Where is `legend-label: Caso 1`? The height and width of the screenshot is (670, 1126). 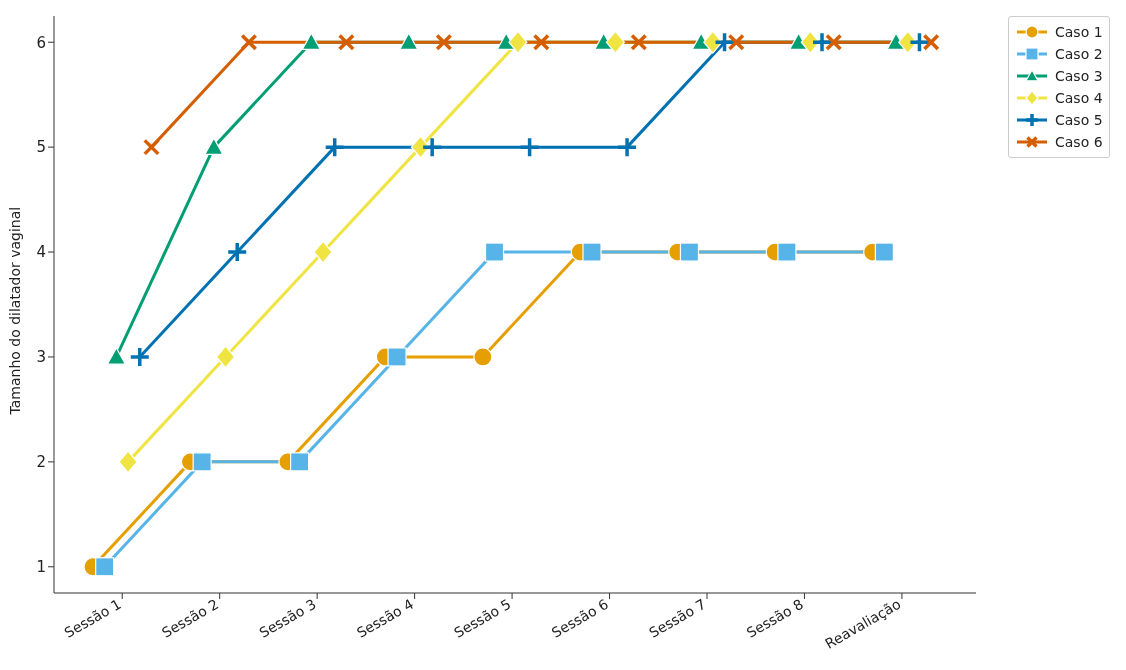
legend-label: Caso 1 is located at coordinates (1078, 32).